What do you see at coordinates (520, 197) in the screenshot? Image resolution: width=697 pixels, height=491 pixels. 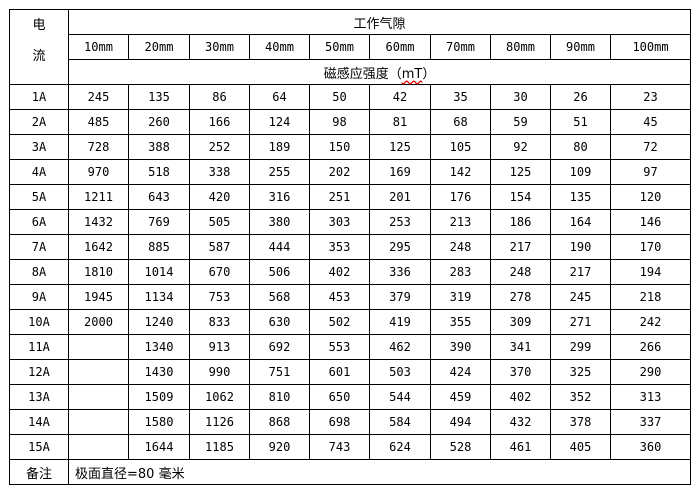 I see `value-cell: 154` at bounding box center [520, 197].